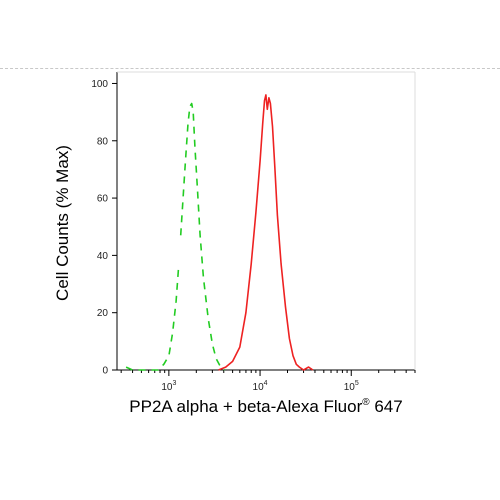 This screenshot has width=500, height=500. I want to click on x-ticks: 10³ 10⁴ 10⁵, so click(268, 381).